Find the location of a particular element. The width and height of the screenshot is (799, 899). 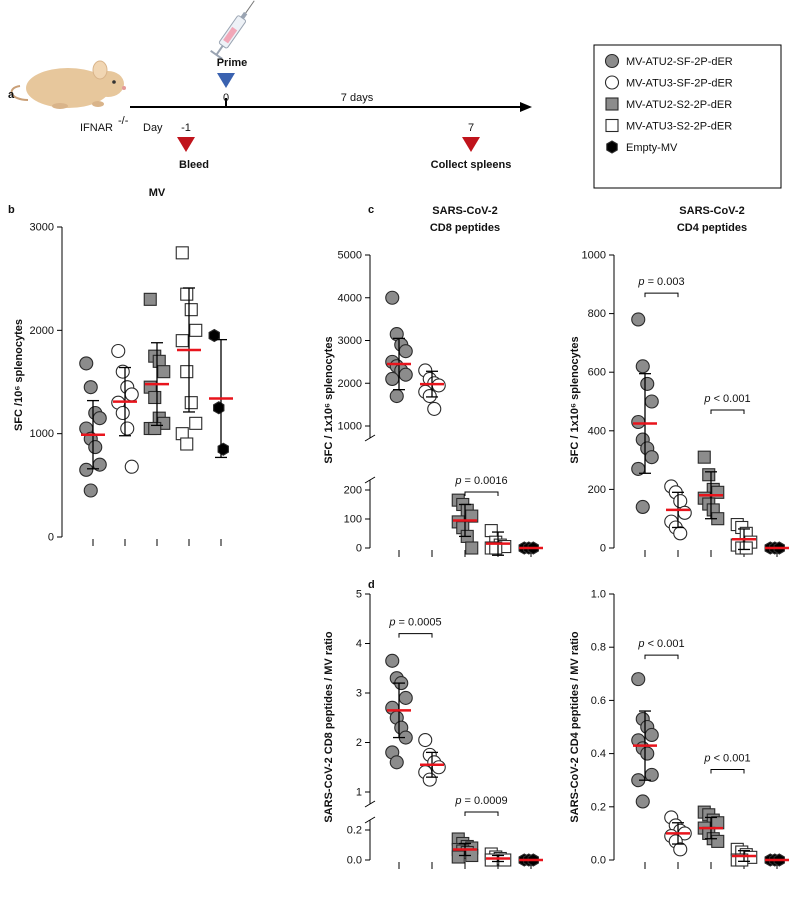

y-tick-label: 100 is located at coordinates (353, 520).